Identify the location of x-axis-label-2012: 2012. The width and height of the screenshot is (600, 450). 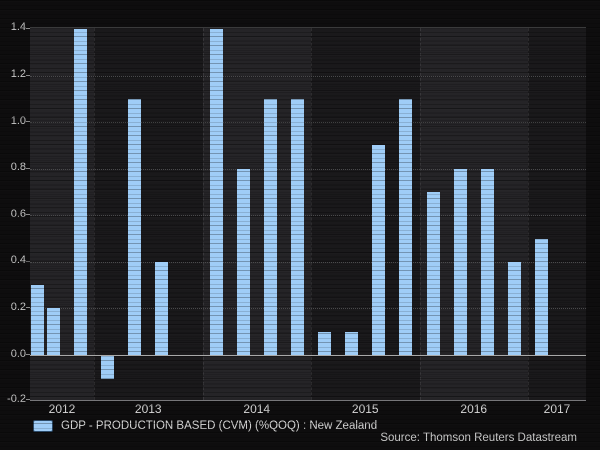
(62, 409).